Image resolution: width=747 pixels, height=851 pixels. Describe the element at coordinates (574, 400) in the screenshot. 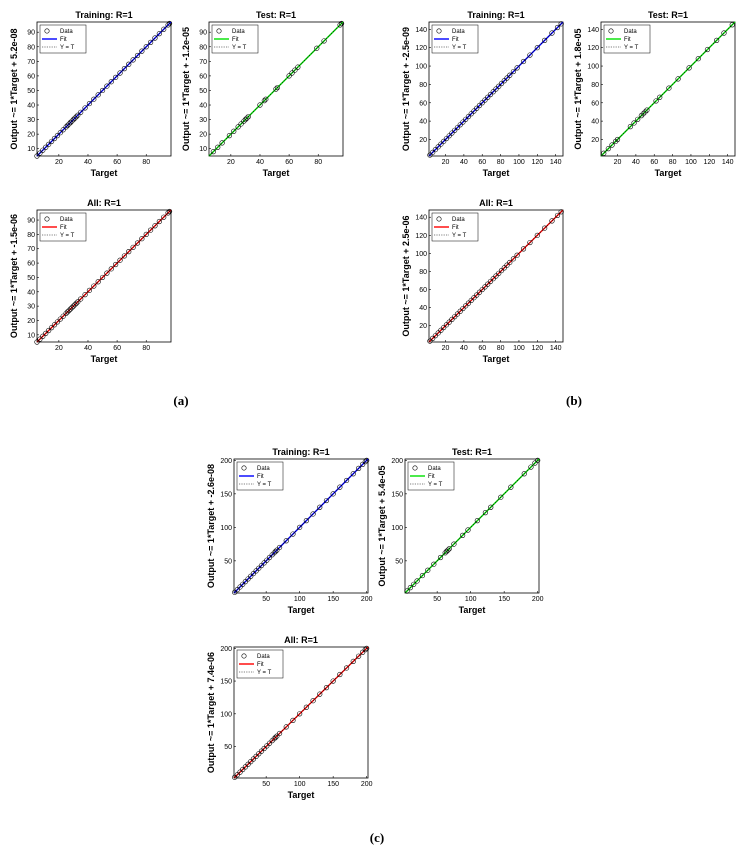

I see `panel-label-b: (b)` at that location.